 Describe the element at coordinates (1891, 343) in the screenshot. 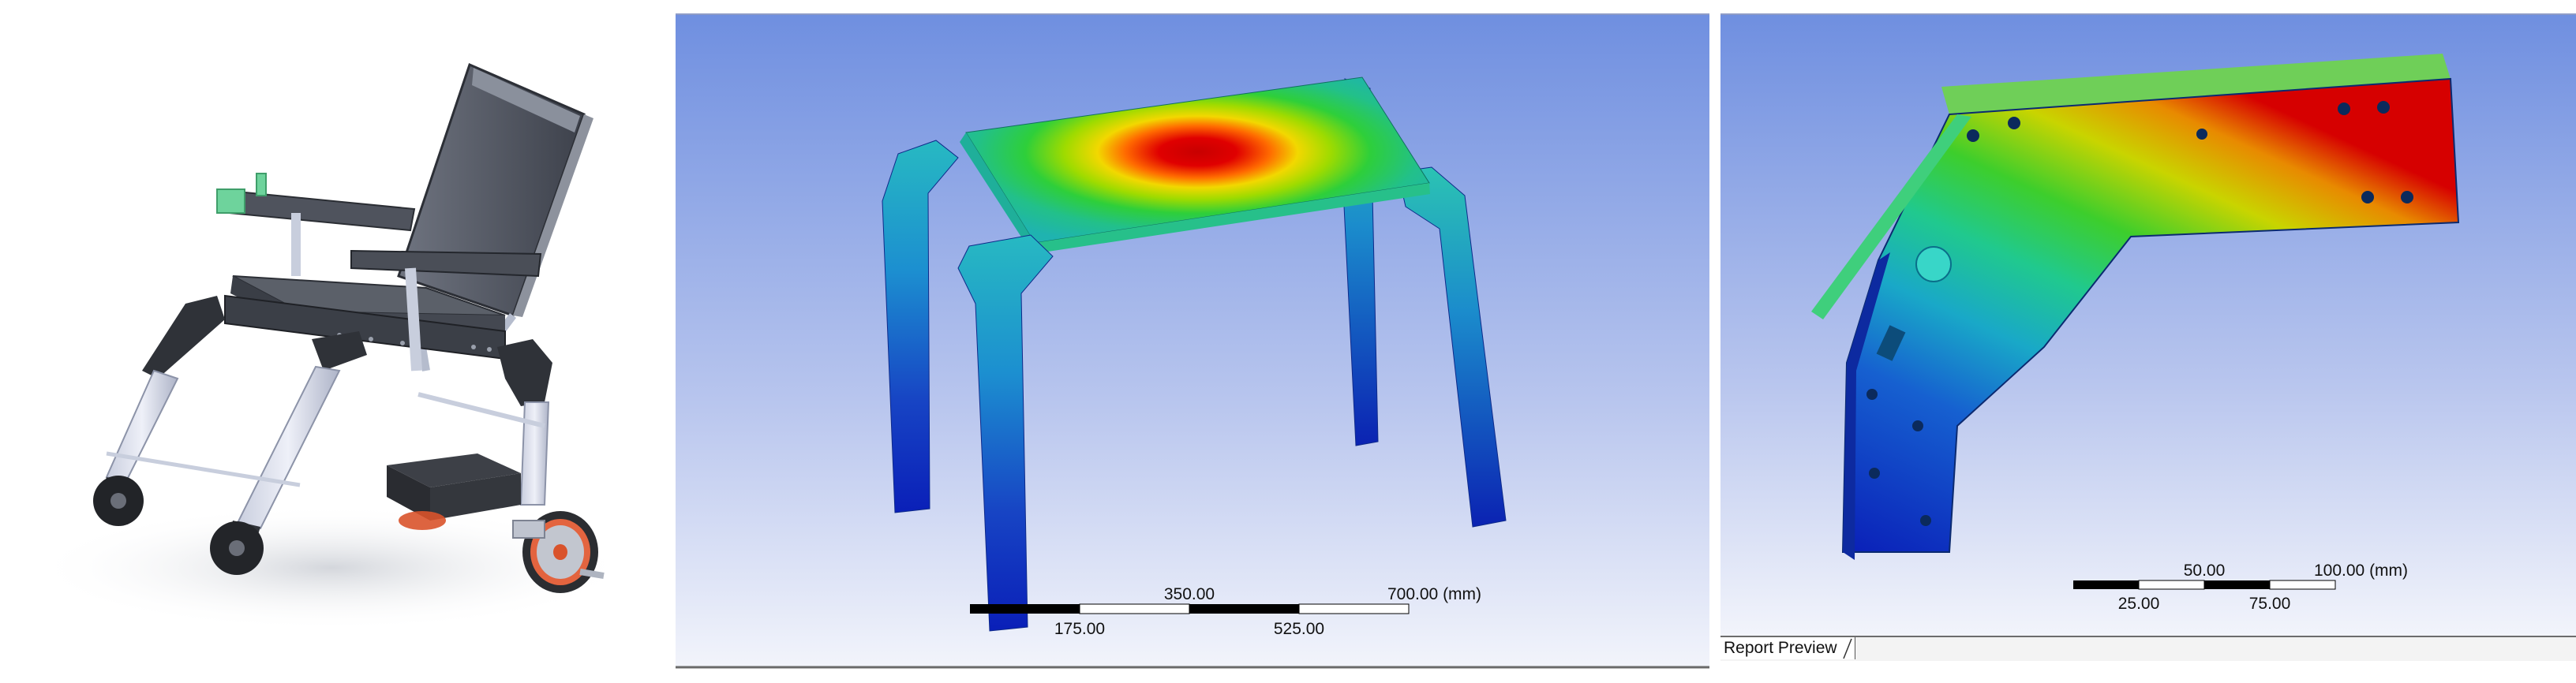

I see `slot` at that location.